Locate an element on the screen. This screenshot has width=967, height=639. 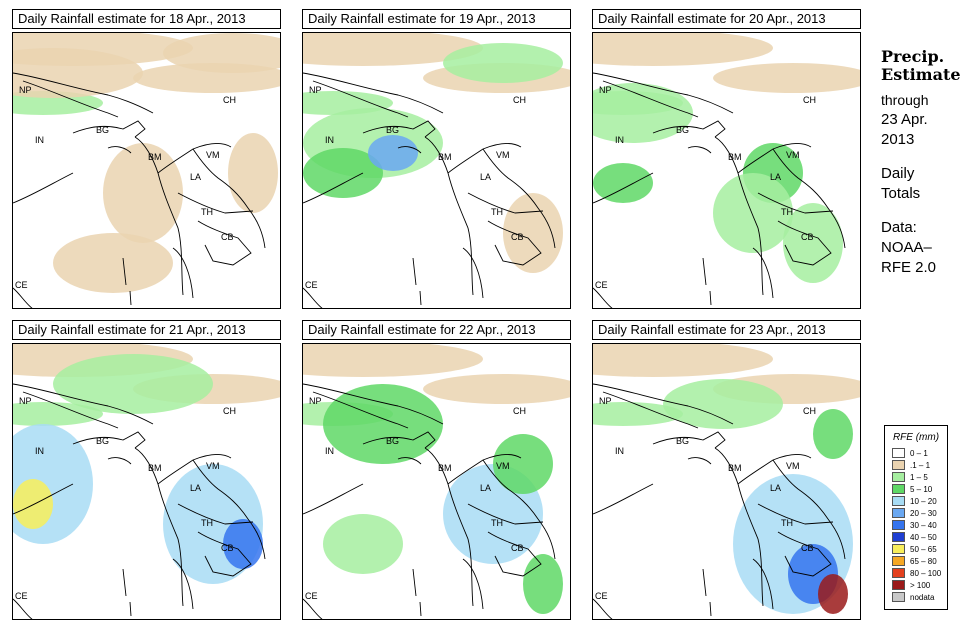
legend-label: 5 – 10 is located at coordinates (921, 489).